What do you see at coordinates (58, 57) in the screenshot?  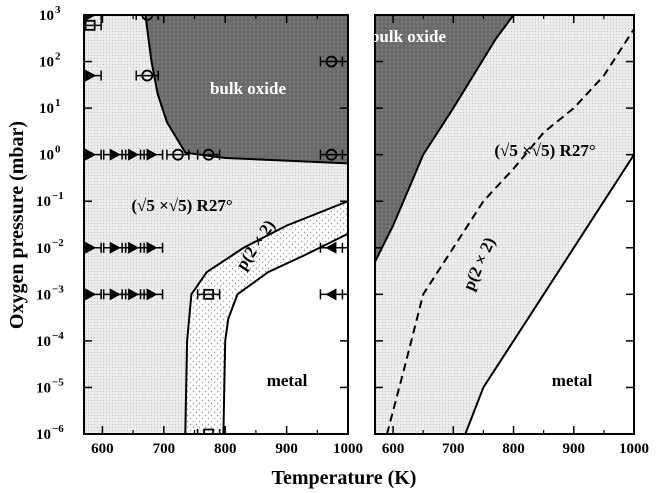 I see `y-tick-exponent: 2` at bounding box center [58, 57].